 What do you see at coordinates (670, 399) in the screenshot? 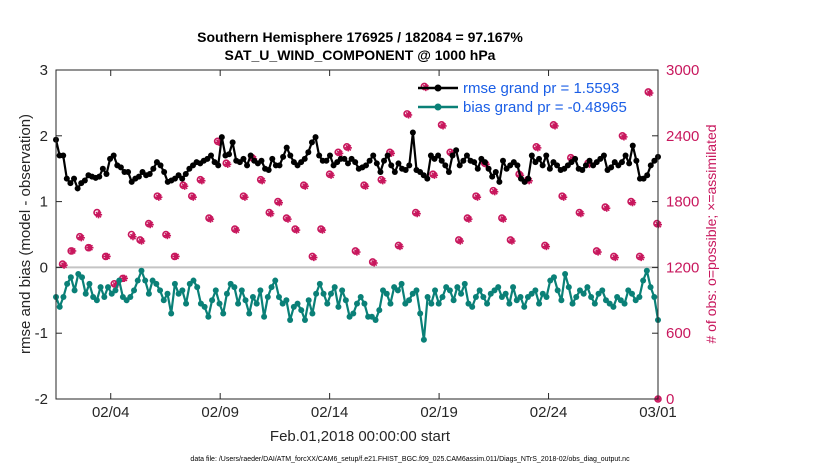
I see `y2-tick-label: 0` at bounding box center [670, 399].